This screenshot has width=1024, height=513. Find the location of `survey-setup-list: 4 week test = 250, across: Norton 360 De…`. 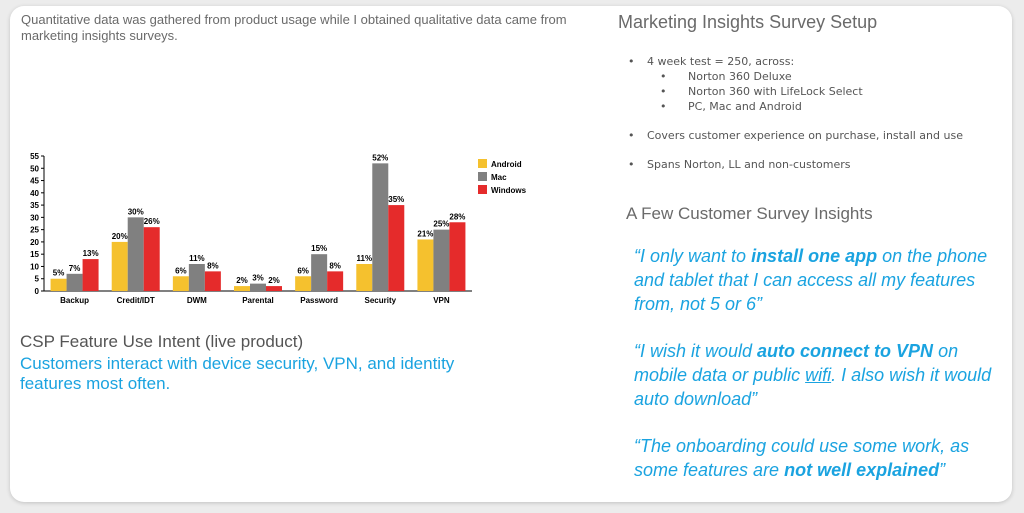

survey-setup-list: 4 week test = 250, across: Norton 360 De… is located at coordinates (813, 113).